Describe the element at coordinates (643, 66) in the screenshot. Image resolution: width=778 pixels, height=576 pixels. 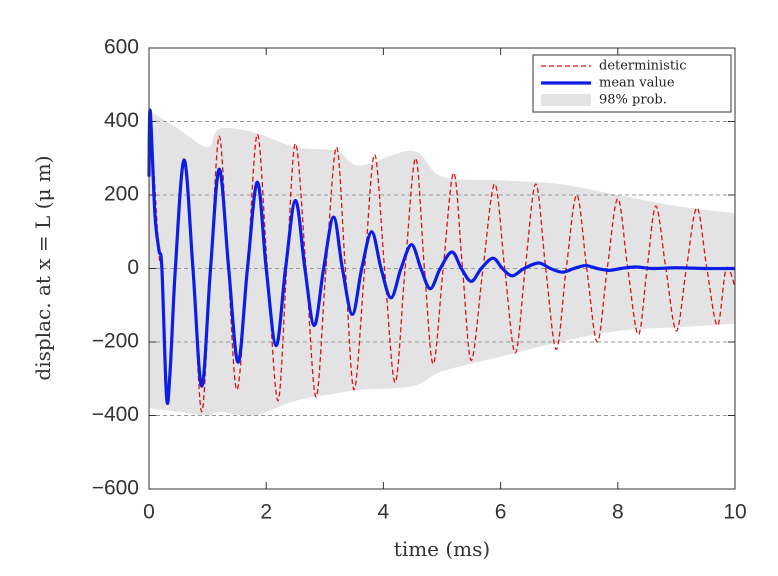
I see `legend-label: deterministic` at that location.